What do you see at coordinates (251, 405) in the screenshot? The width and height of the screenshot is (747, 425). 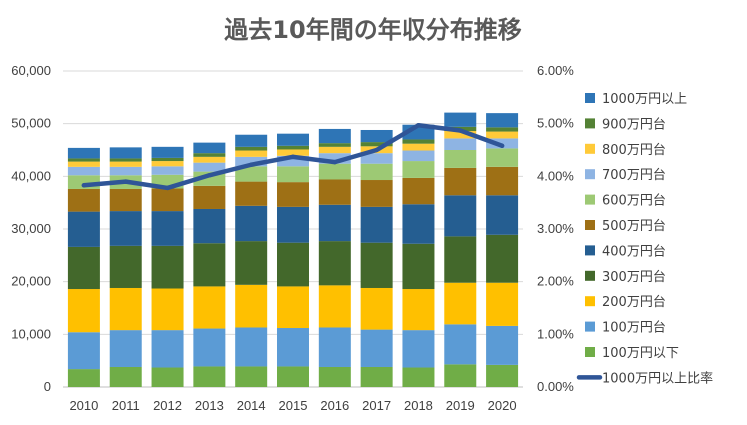 I see `x-tick-label: 2014` at bounding box center [251, 405].